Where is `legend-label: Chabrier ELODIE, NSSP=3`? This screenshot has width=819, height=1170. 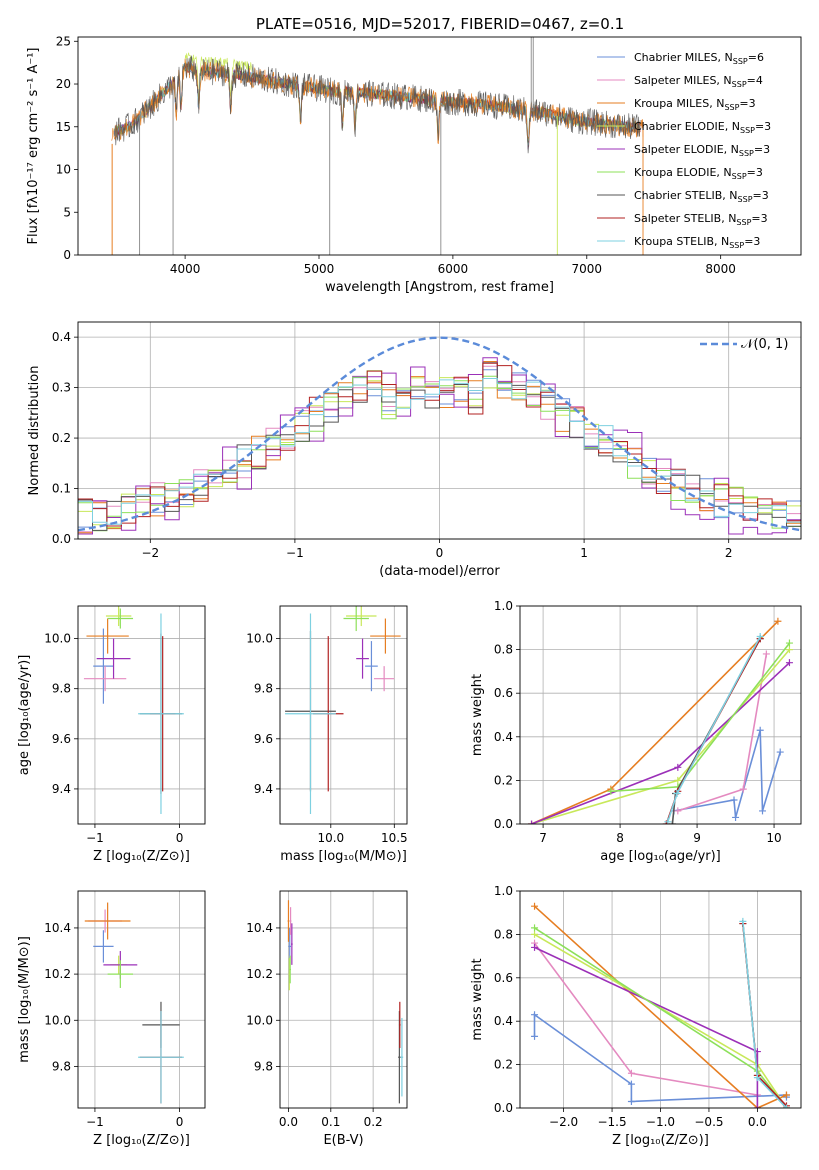
legend-label: Chabrier ELODIE, NSSP=3 is located at coordinates (702, 127).